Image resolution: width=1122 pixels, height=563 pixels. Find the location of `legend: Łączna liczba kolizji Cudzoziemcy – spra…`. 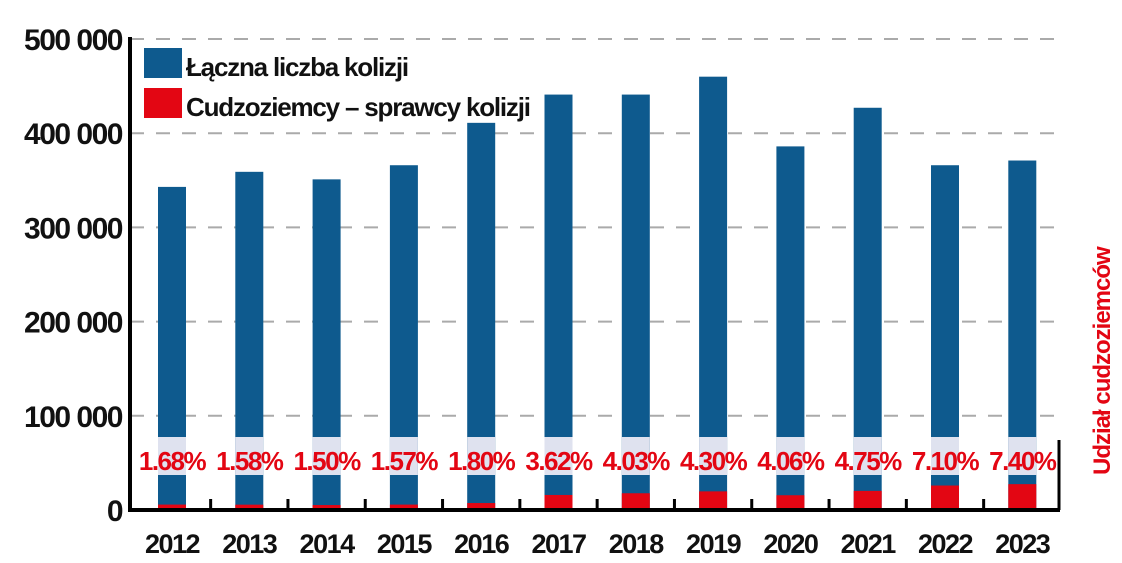

legend: Łączna liczba kolizji Cudzoziemcy – spra… is located at coordinates (337, 85).